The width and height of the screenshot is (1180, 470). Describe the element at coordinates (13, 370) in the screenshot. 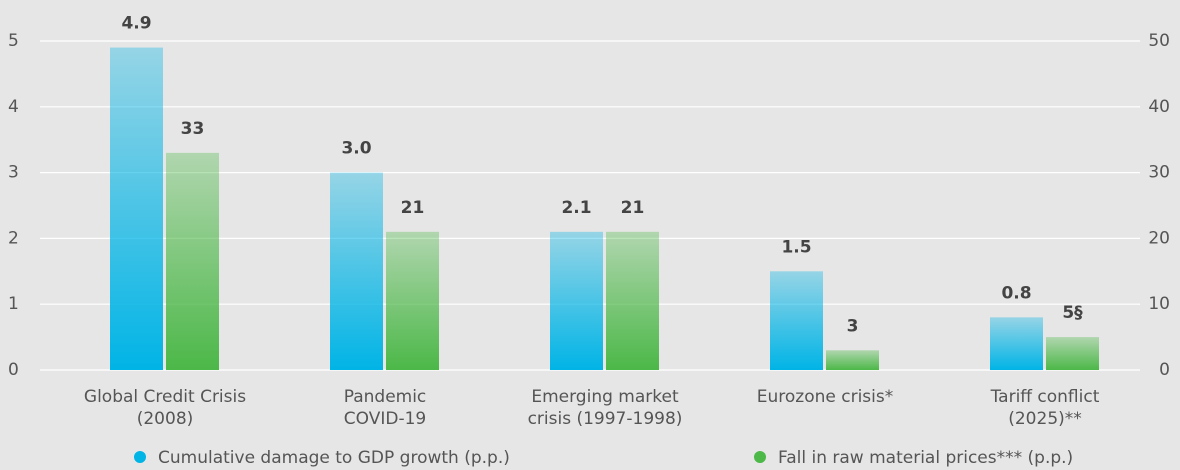

I see `y-tick-label: 0` at that location.